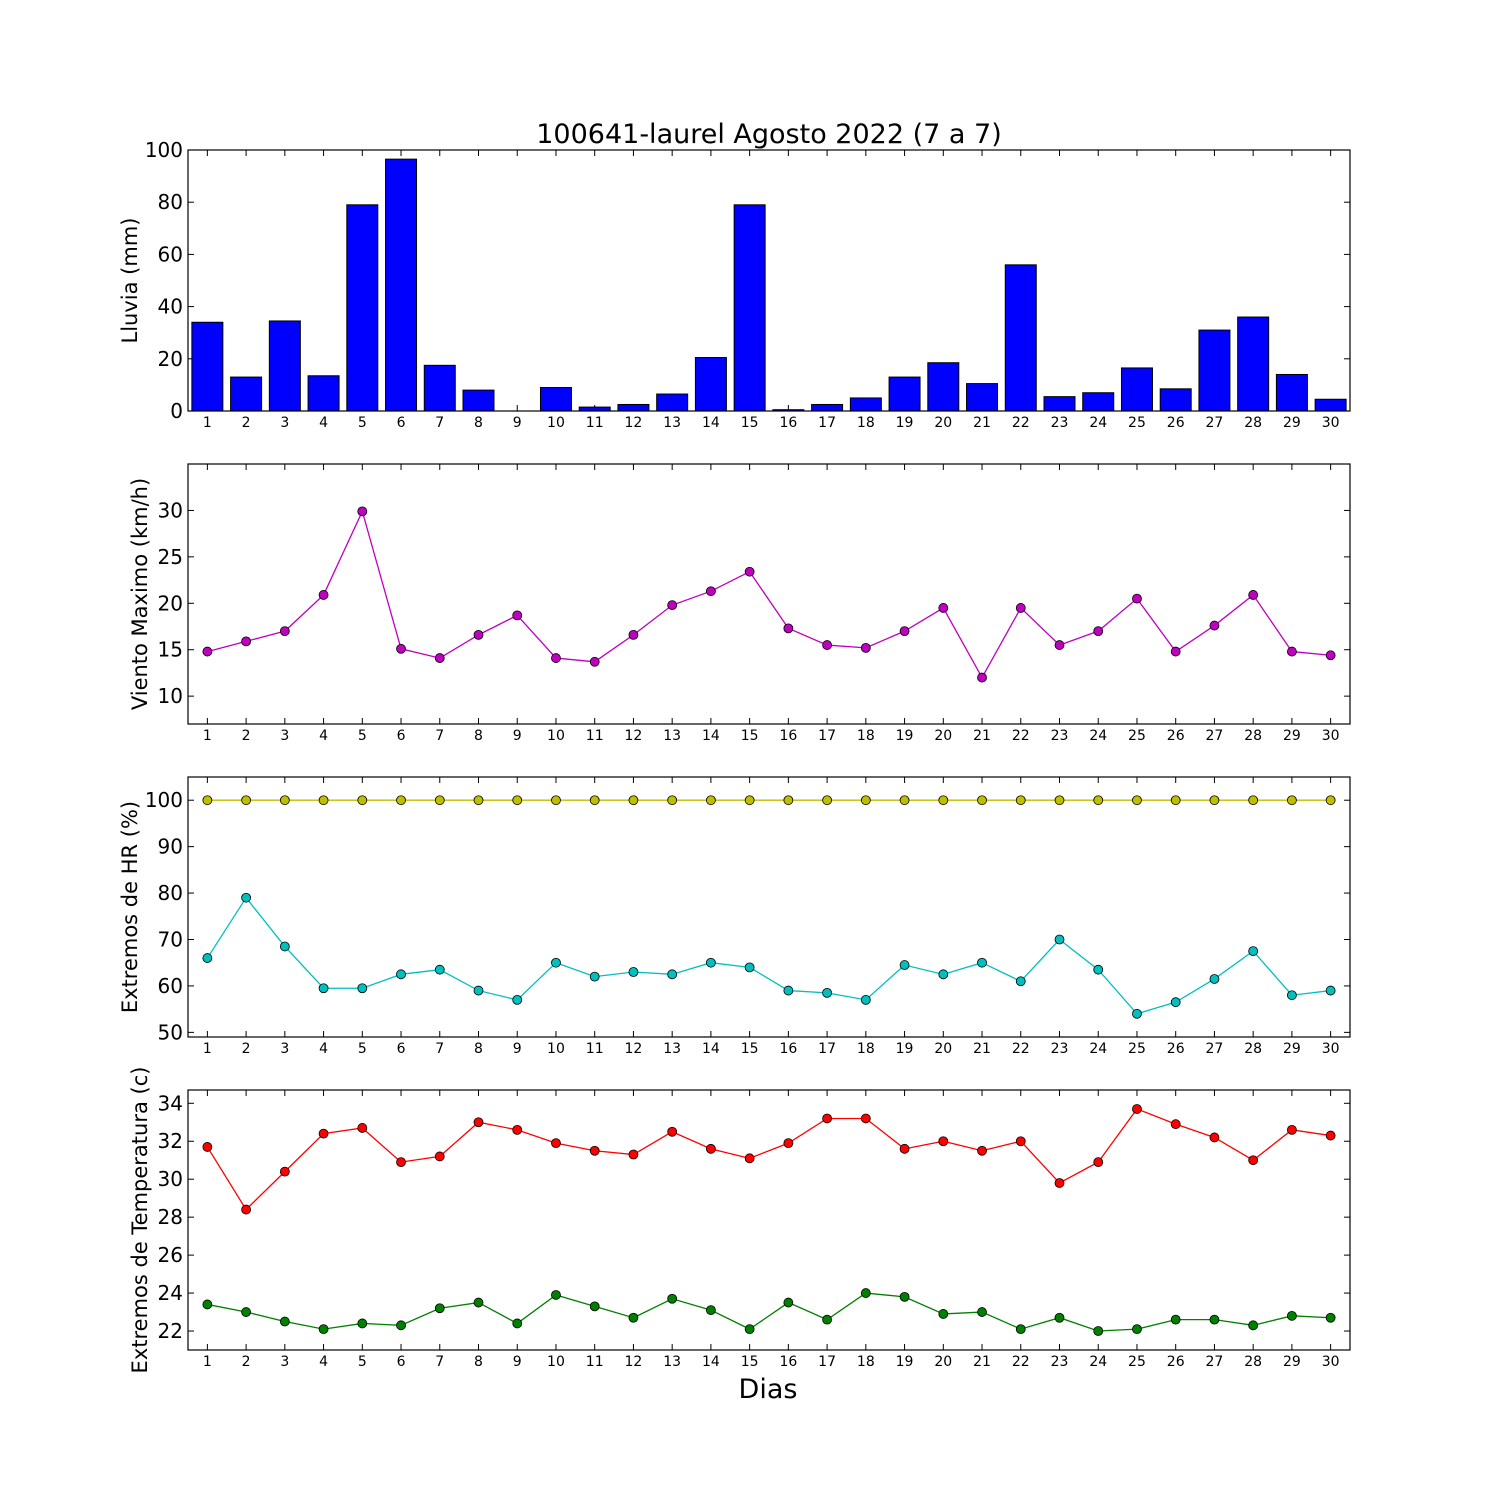 The image size is (1500, 1500). What do you see at coordinates (595, 736) in the screenshot?
I see `wind-xtick-label: 11` at bounding box center [595, 736].